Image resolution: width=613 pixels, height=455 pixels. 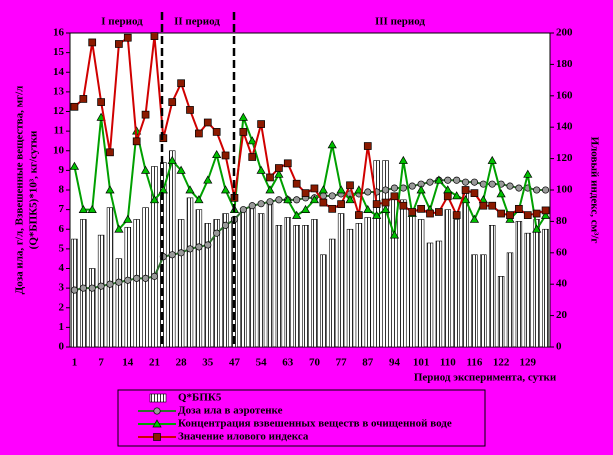 What do you see at coordinates (368, 363) in the screenshot?
I see `x-tick-label: 87` at bounding box center [368, 363].